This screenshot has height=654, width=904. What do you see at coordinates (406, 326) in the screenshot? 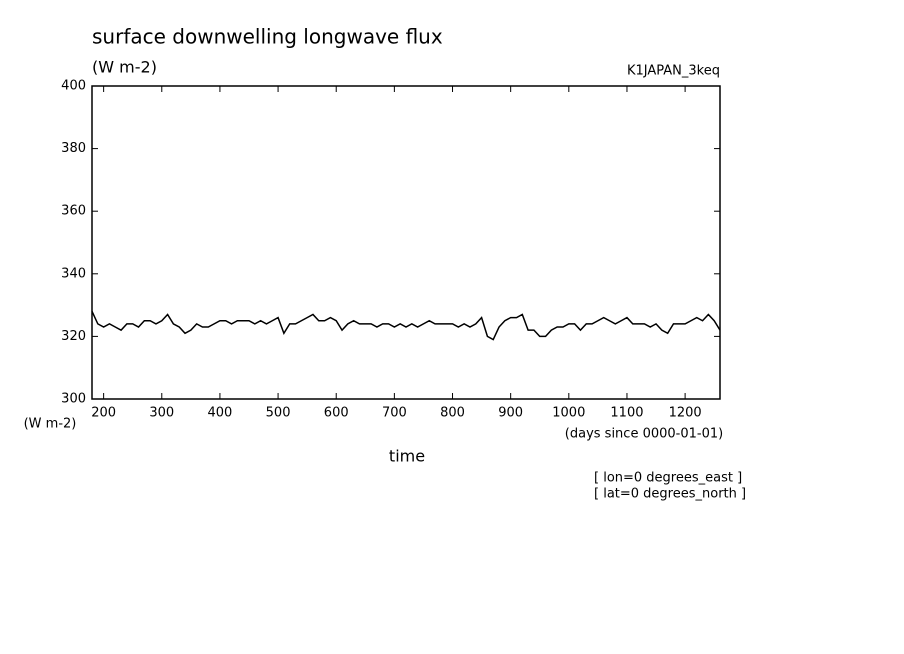
I see `data-line` at bounding box center [406, 326].